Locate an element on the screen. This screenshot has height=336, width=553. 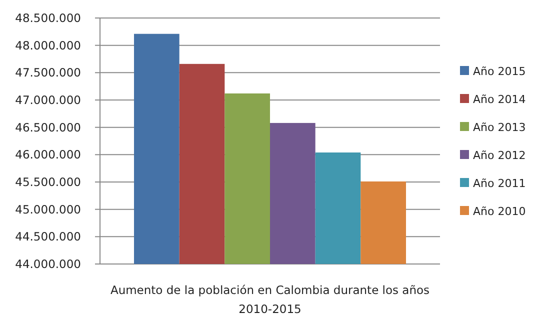
y-tick-label: 46.500.000 is located at coordinates (48, 127).